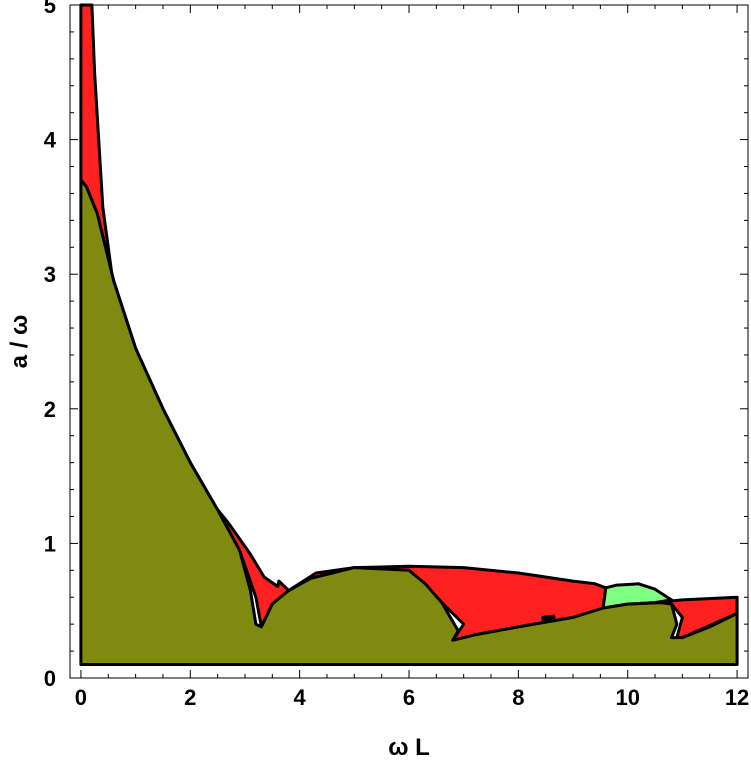 This screenshot has height=767, width=751. Describe the element at coordinates (637, 596) in the screenshot. I see `region-green` at that location.